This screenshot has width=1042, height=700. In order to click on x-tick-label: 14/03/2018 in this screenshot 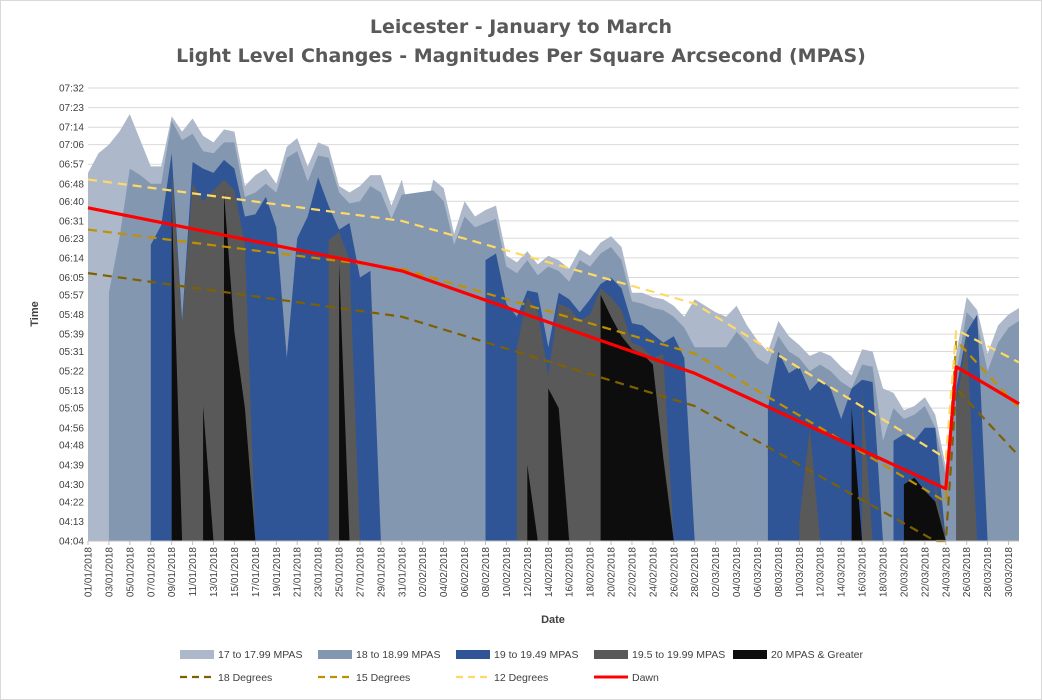, I will do `click(842, 572)`.